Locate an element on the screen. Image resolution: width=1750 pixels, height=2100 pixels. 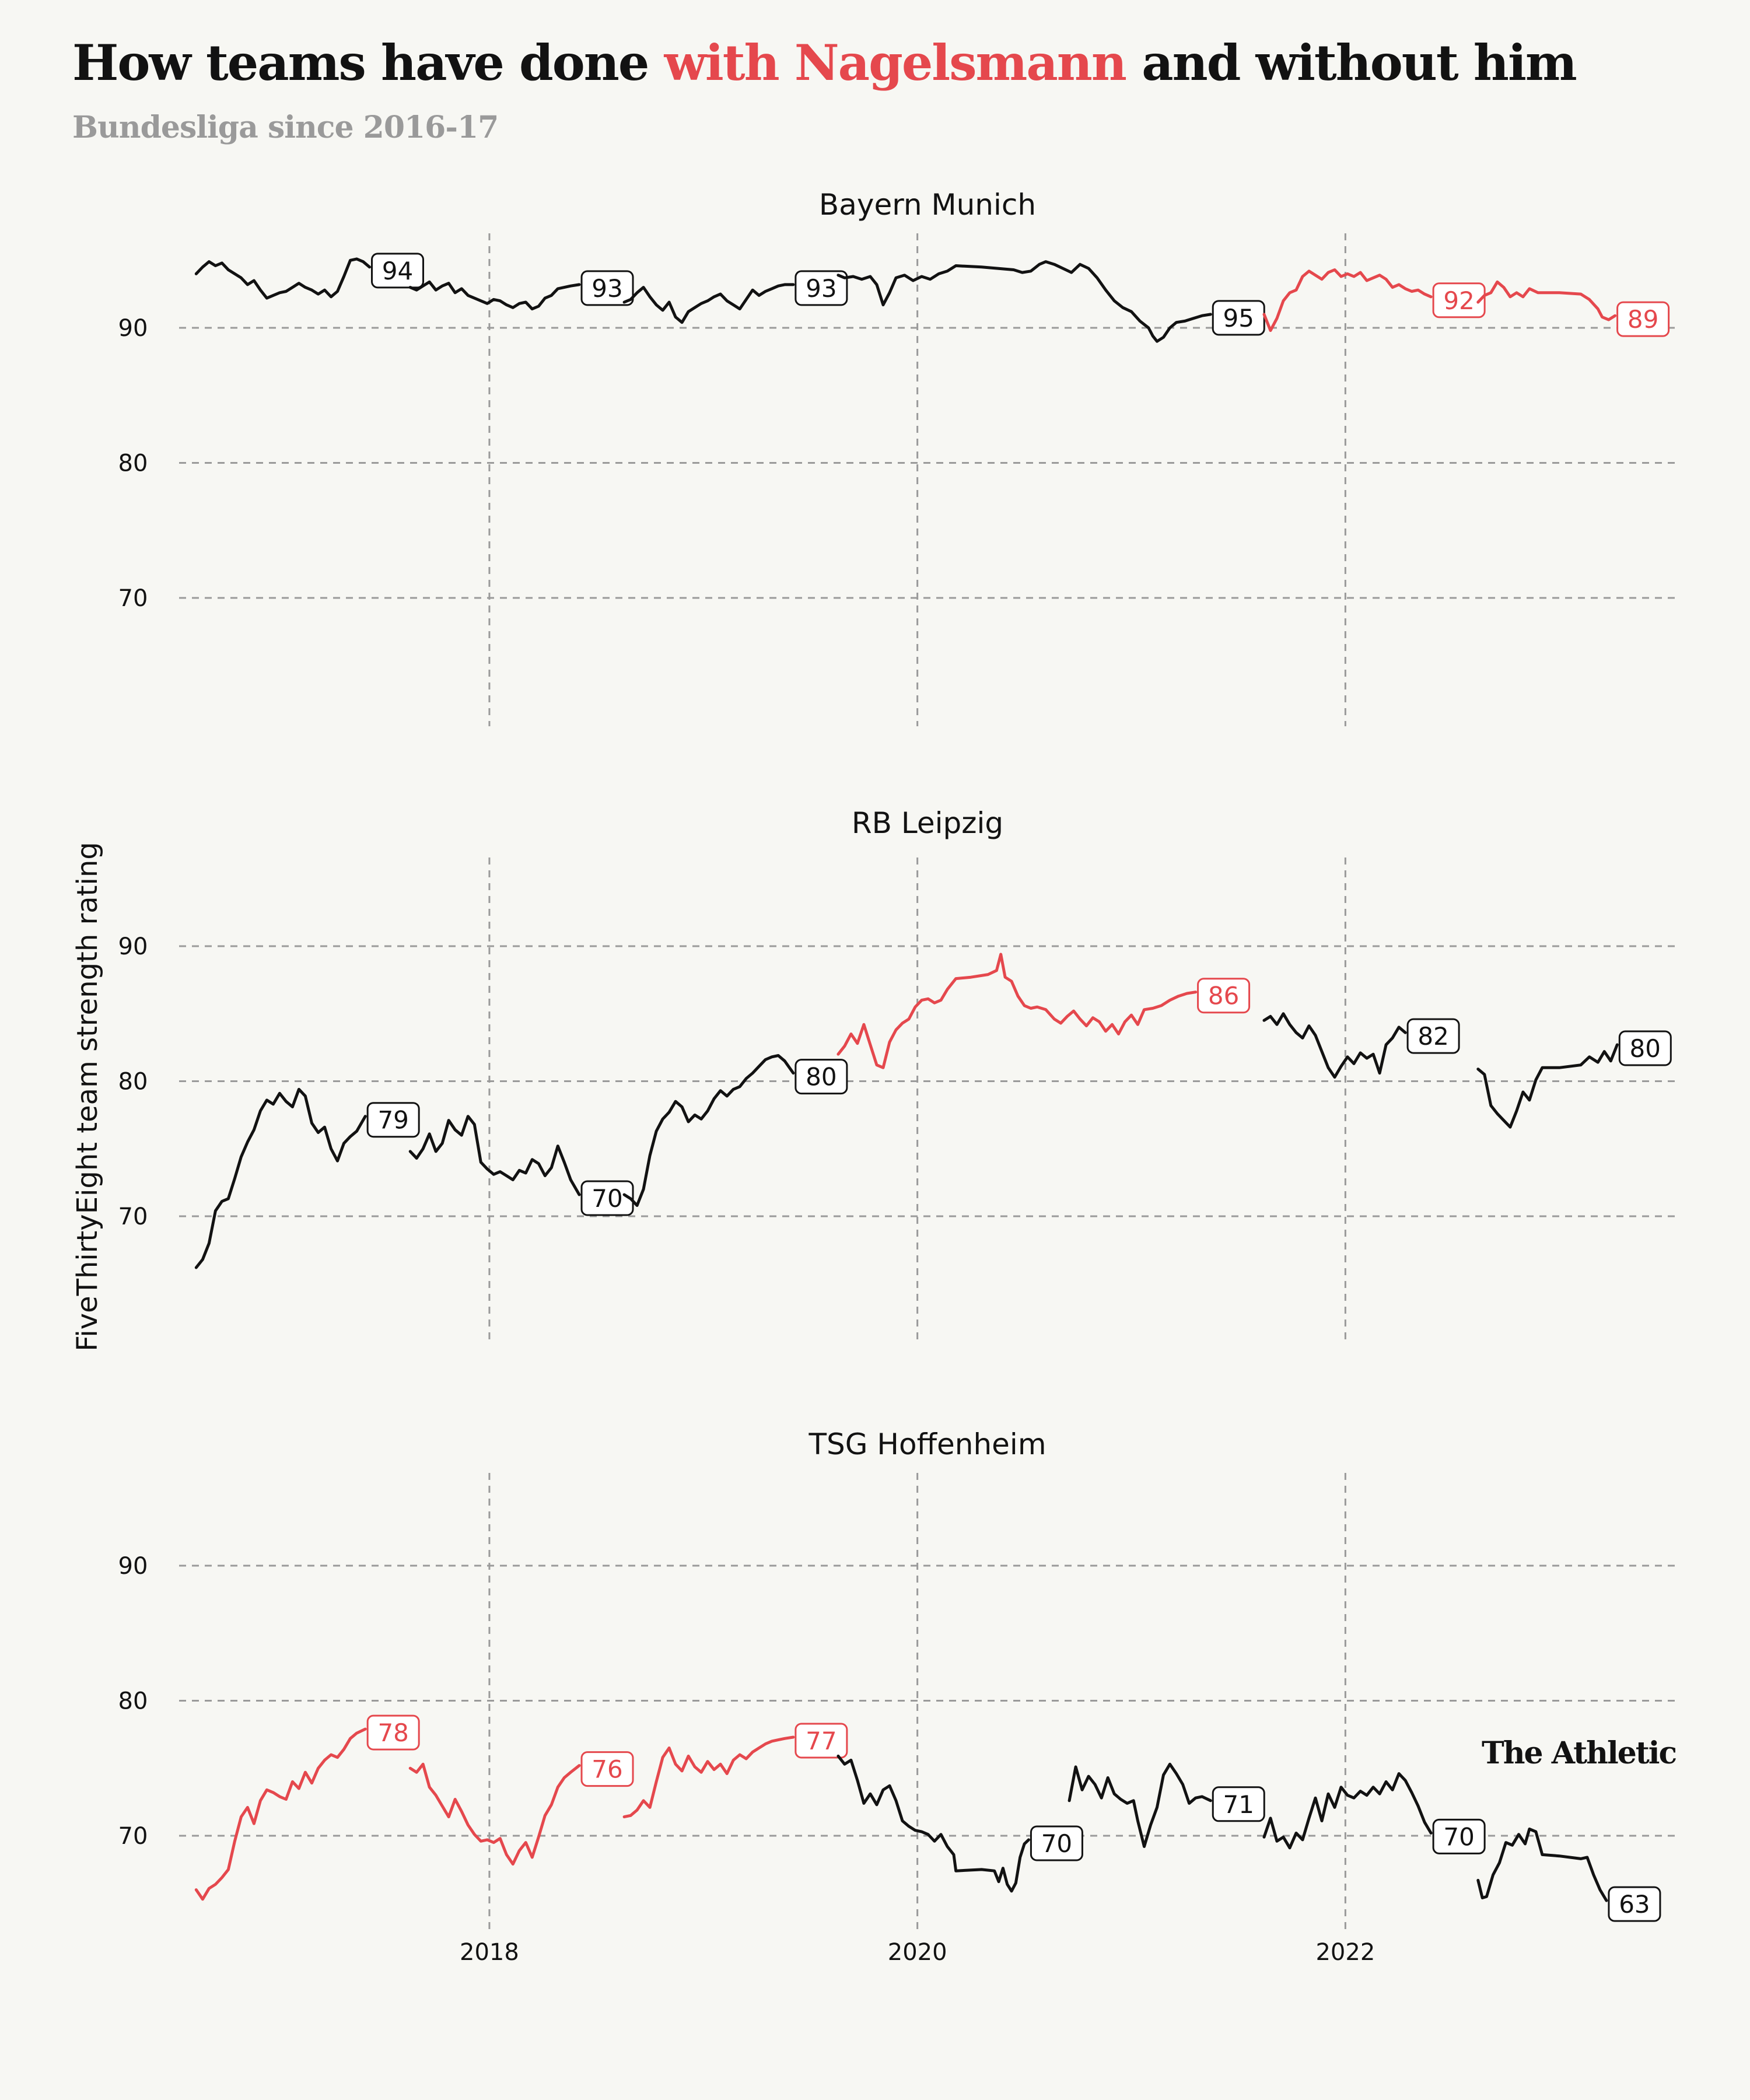
end-value-label: 71 is located at coordinates (1238, 1804).